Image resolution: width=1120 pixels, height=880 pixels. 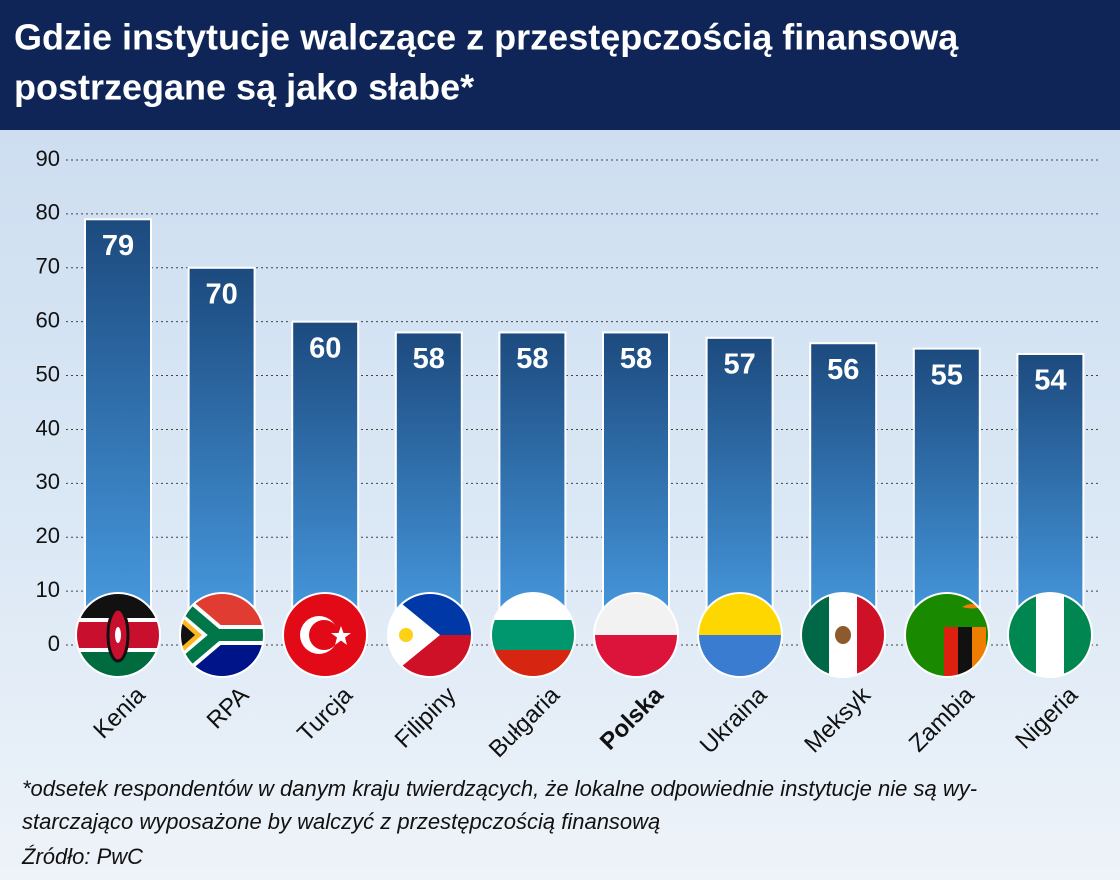 What do you see at coordinates (843, 370) in the screenshot?
I see `value-label: 56` at bounding box center [843, 370].